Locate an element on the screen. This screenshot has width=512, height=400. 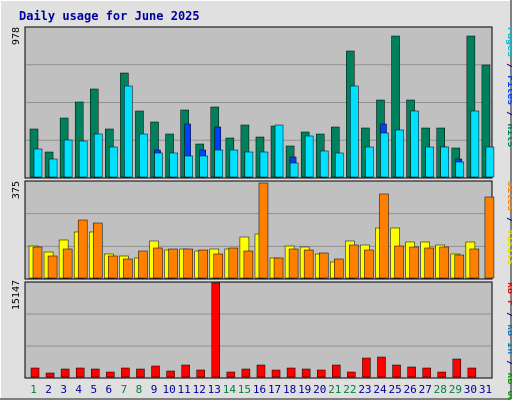
legend-bottom-part-3: / is located at coordinates (508, 363).